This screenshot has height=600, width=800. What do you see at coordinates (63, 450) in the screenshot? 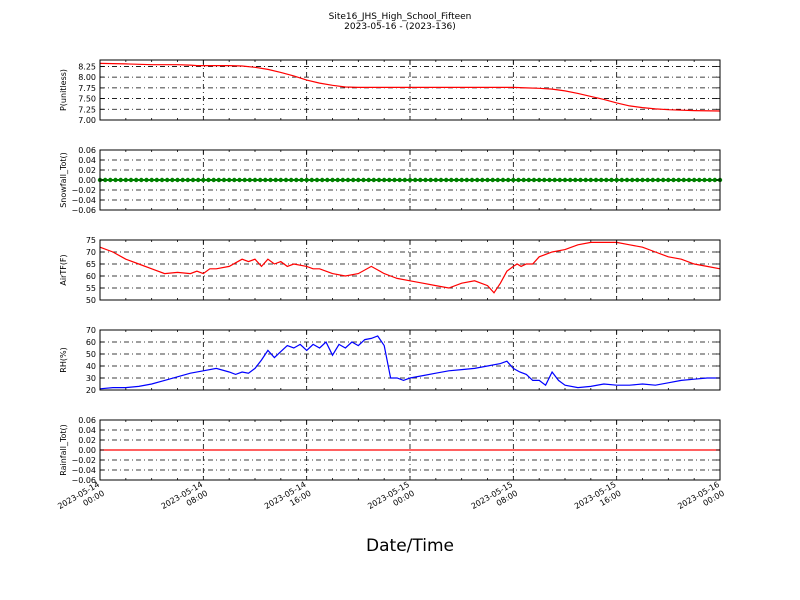
I see `y-axis-label: Rainfall_Tot()` at bounding box center [63, 450].